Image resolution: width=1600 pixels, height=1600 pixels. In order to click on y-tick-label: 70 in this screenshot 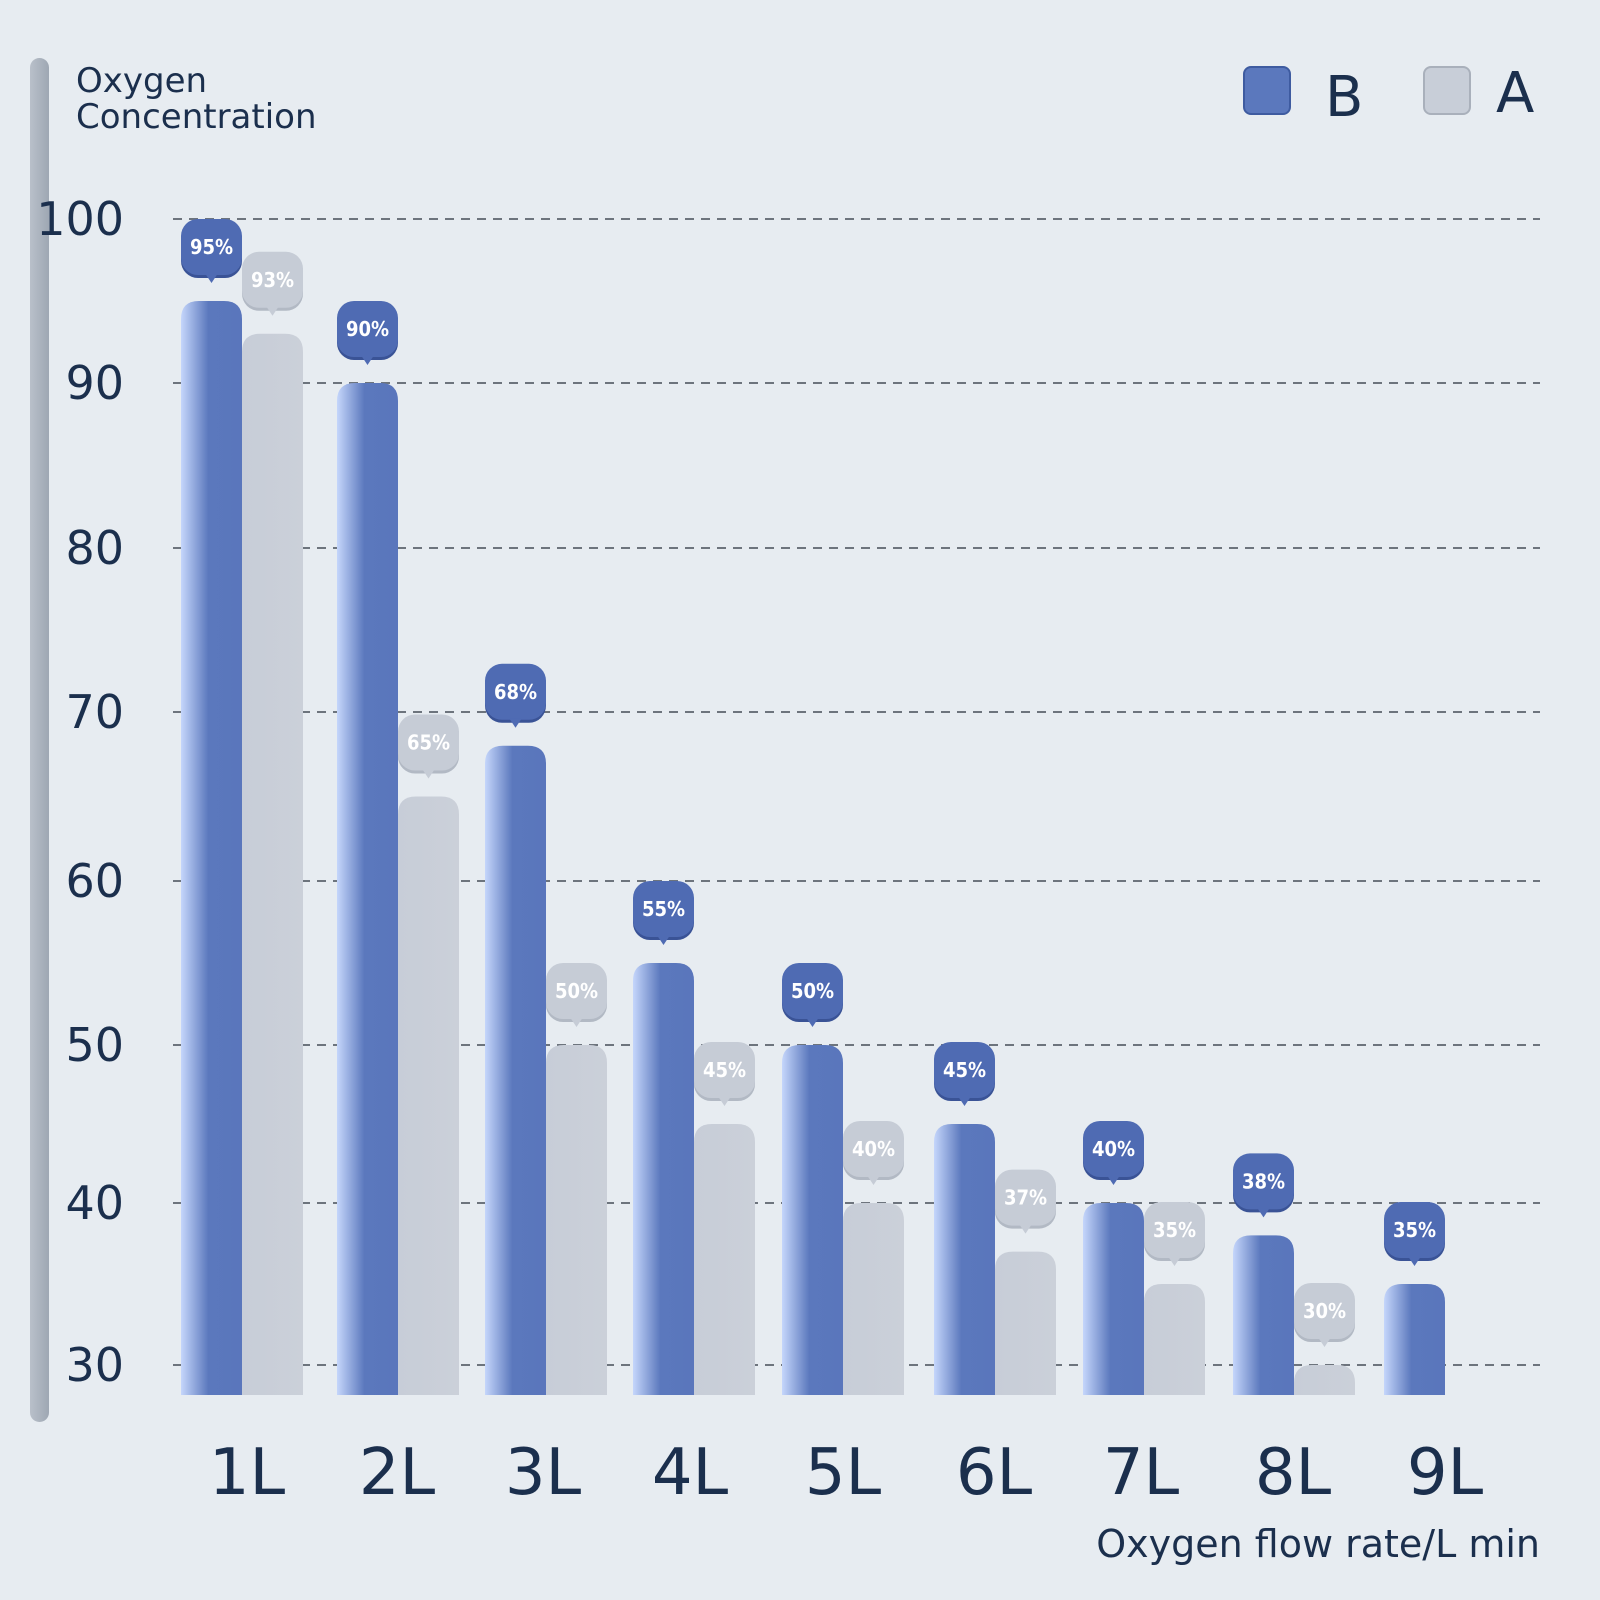, I will do `click(94, 712)`.